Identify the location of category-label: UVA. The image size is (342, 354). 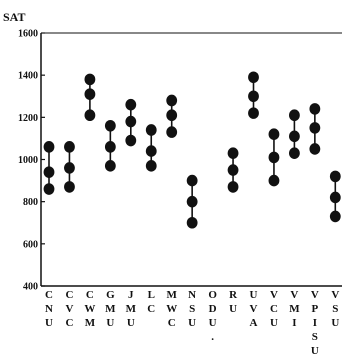
(254, 309).